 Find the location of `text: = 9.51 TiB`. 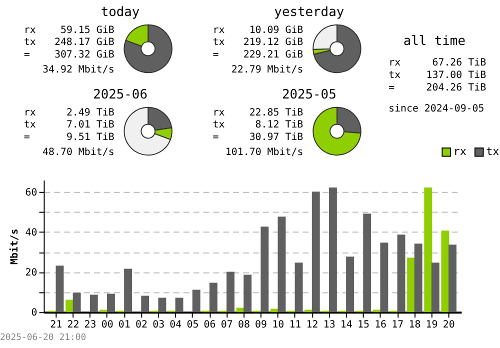

text: = 9.51 TiB is located at coordinates (69, 138).